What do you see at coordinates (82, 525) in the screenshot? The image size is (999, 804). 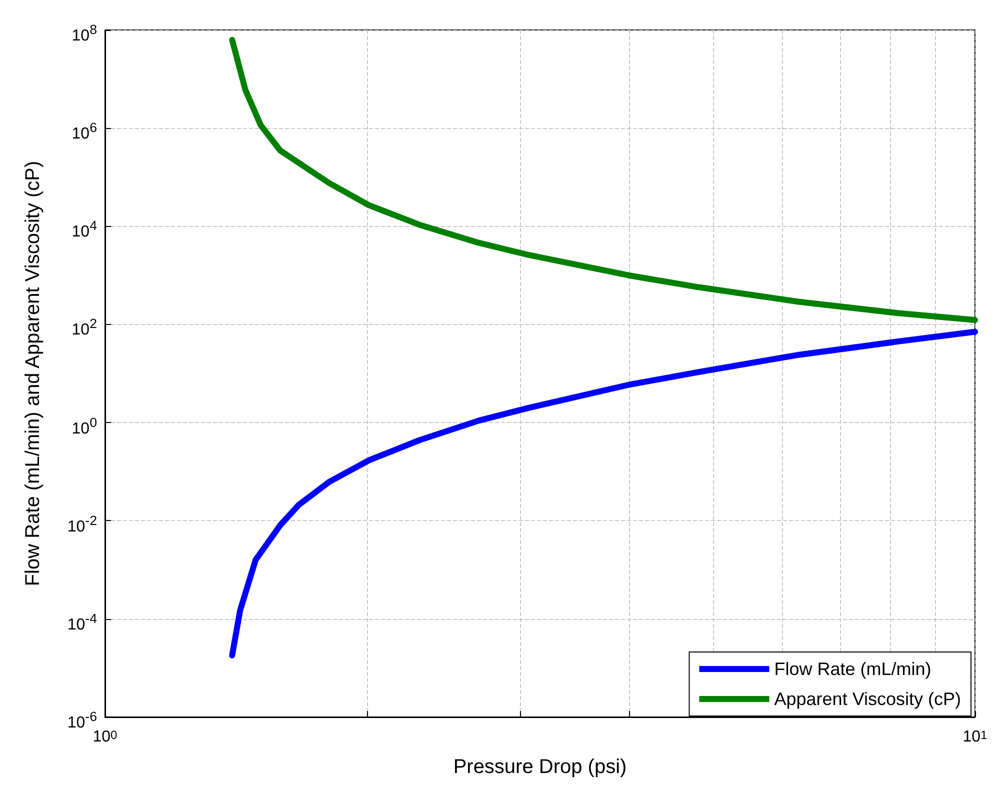 I see `y-tick-label: 10$^{-2}$` at bounding box center [82, 525].